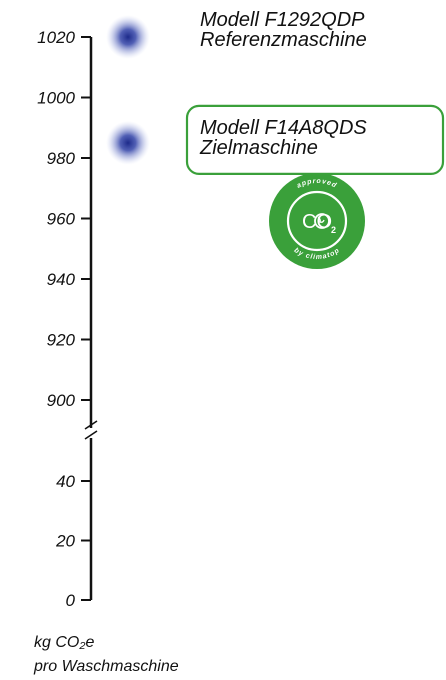 Image resolution: width=446 pixels, height=680 pixels. What do you see at coordinates (56, 98) in the screenshot?
I see `y-tick-label: 1000` at bounding box center [56, 98].